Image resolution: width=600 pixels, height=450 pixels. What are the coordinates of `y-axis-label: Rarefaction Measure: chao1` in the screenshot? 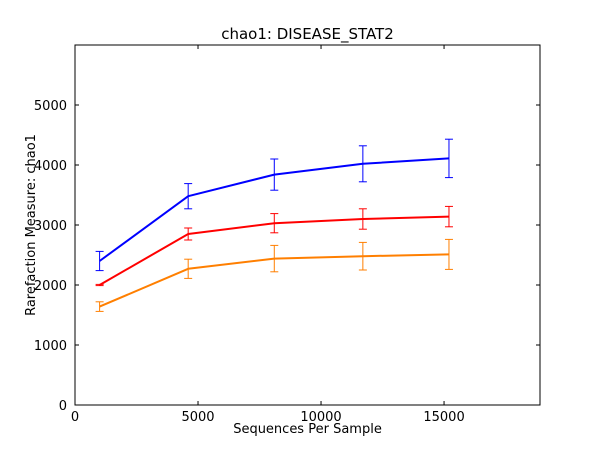 It's located at (31, 225).